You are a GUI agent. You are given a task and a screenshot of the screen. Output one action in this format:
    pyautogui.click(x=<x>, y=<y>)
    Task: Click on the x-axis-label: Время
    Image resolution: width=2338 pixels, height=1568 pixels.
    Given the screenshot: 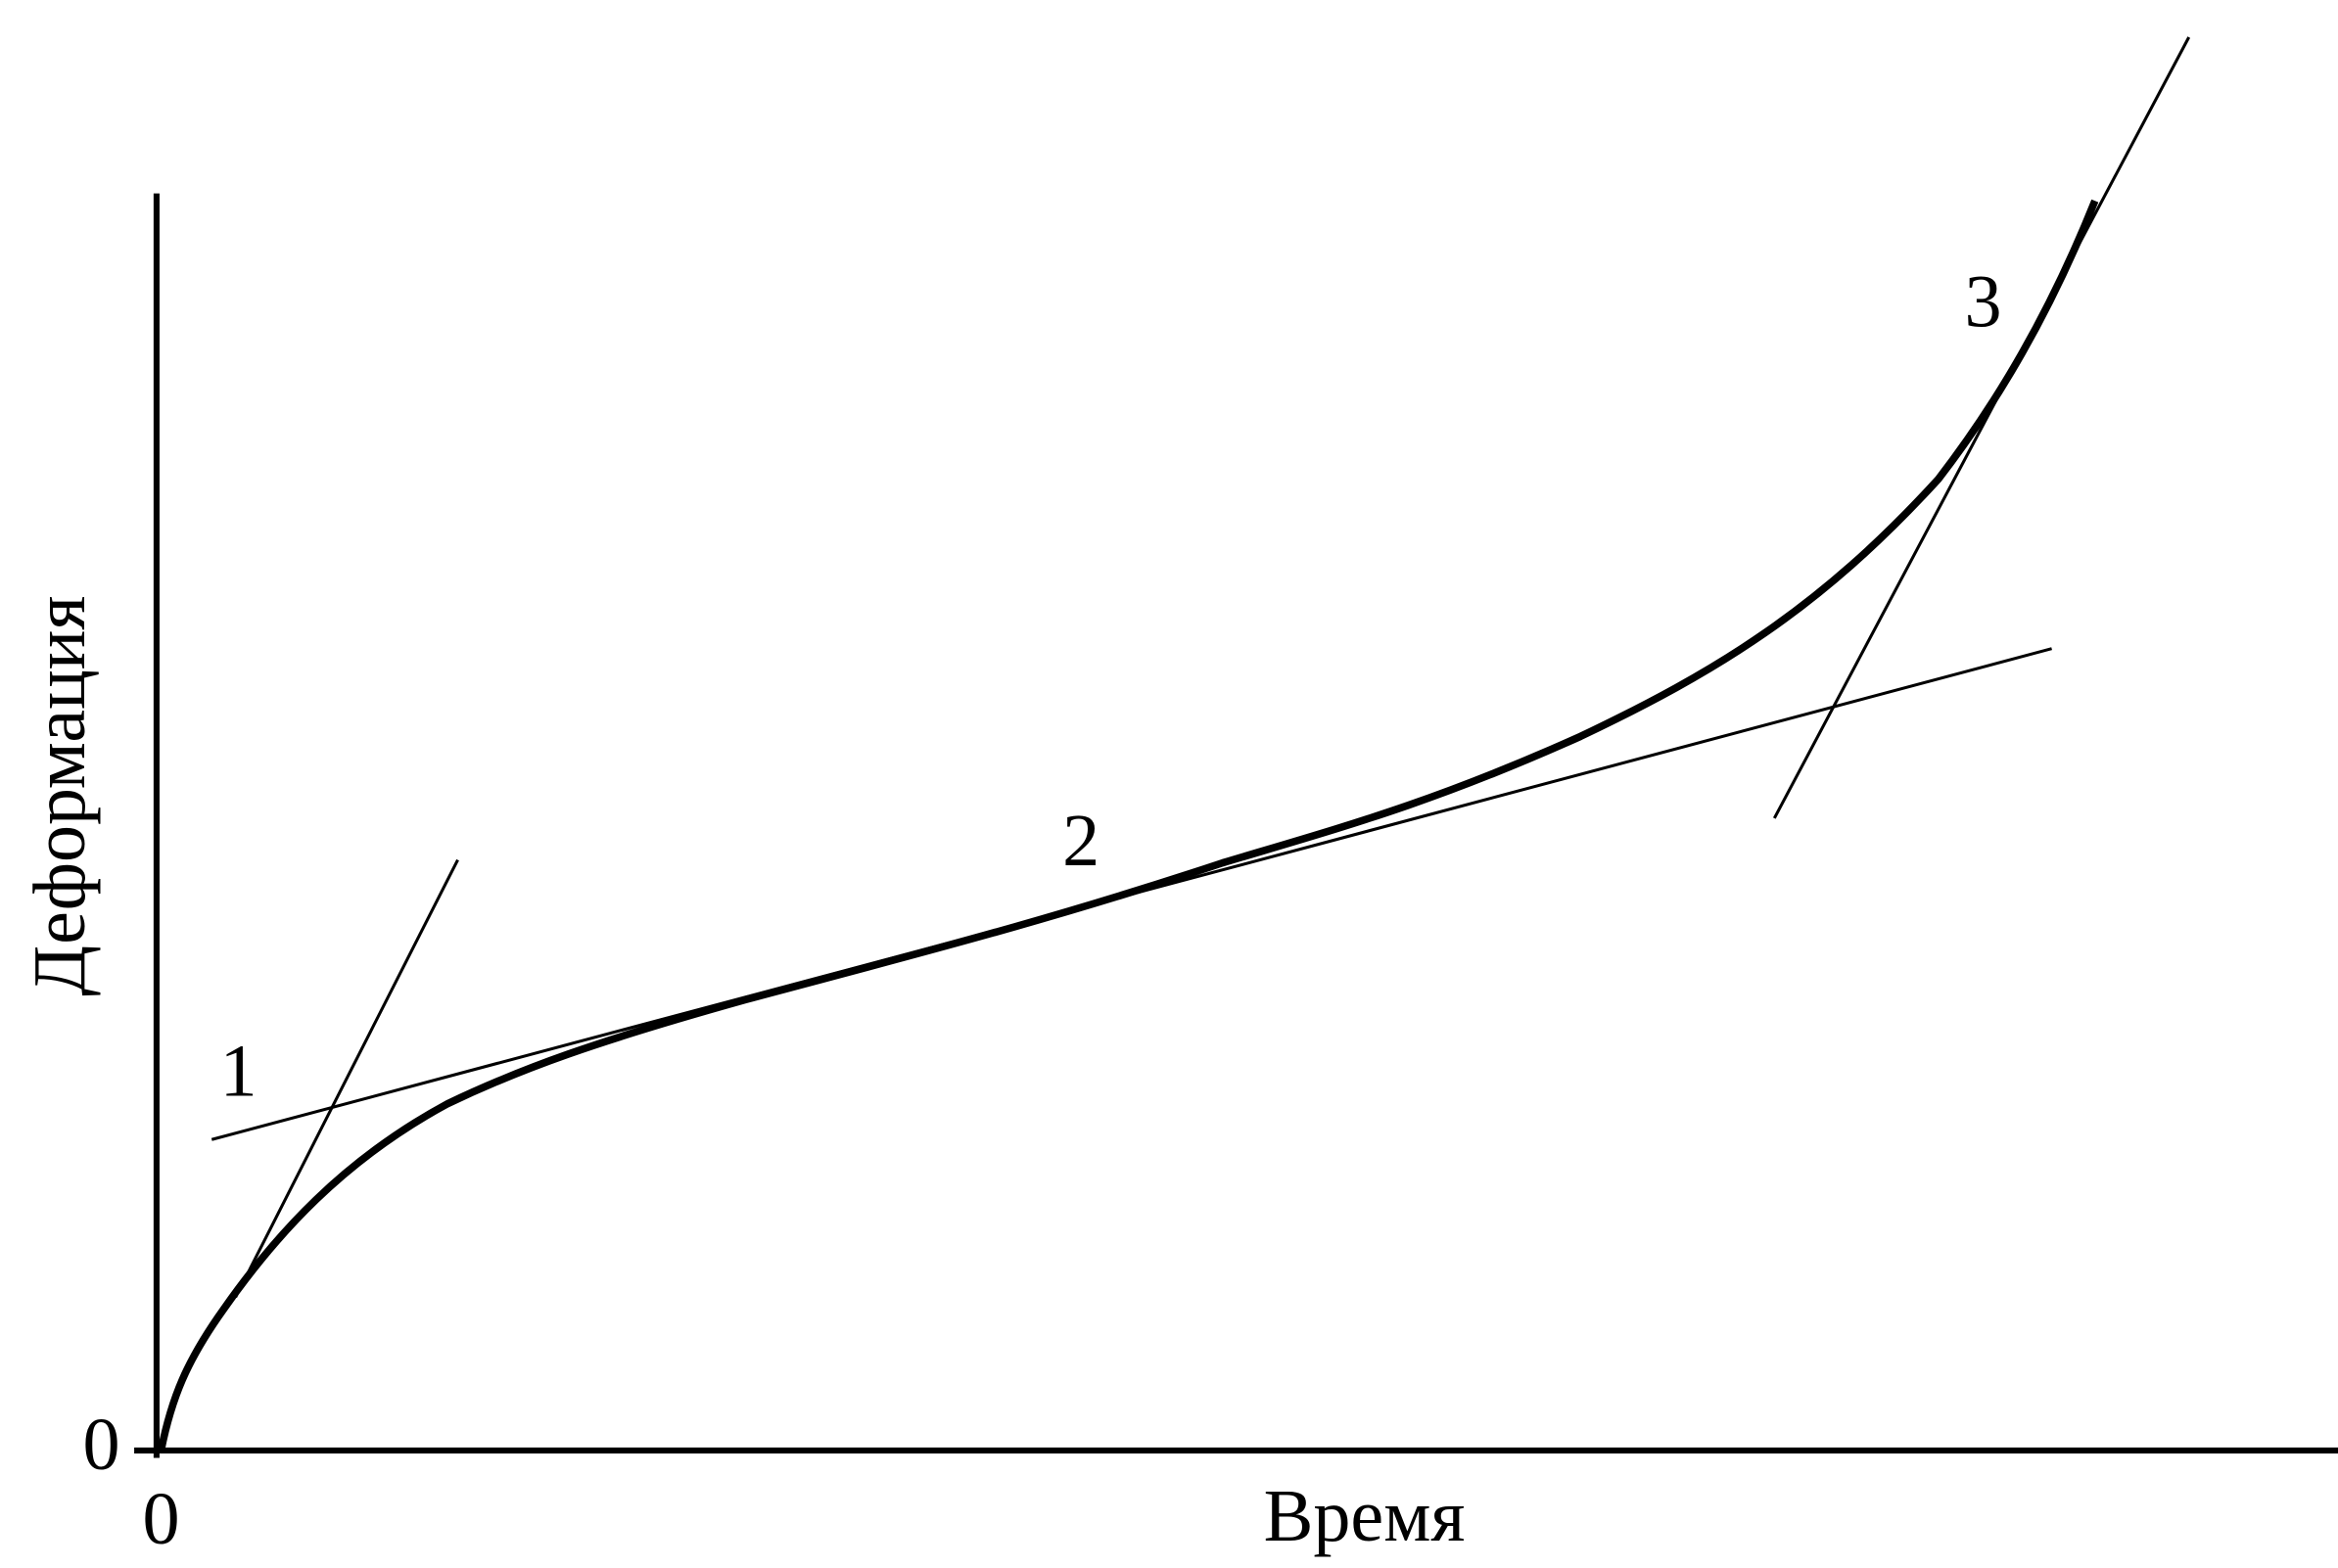 What is the action you would take?
    pyautogui.click(x=1365, y=1516)
    